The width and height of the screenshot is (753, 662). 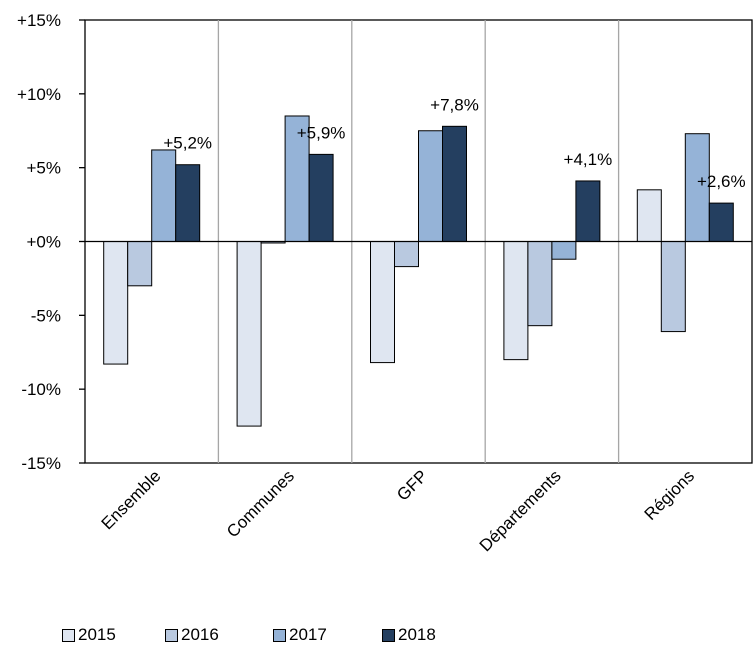 What do you see at coordinates (454, 104) in the screenshot?
I see `data-label: +7,8%` at bounding box center [454, 104].